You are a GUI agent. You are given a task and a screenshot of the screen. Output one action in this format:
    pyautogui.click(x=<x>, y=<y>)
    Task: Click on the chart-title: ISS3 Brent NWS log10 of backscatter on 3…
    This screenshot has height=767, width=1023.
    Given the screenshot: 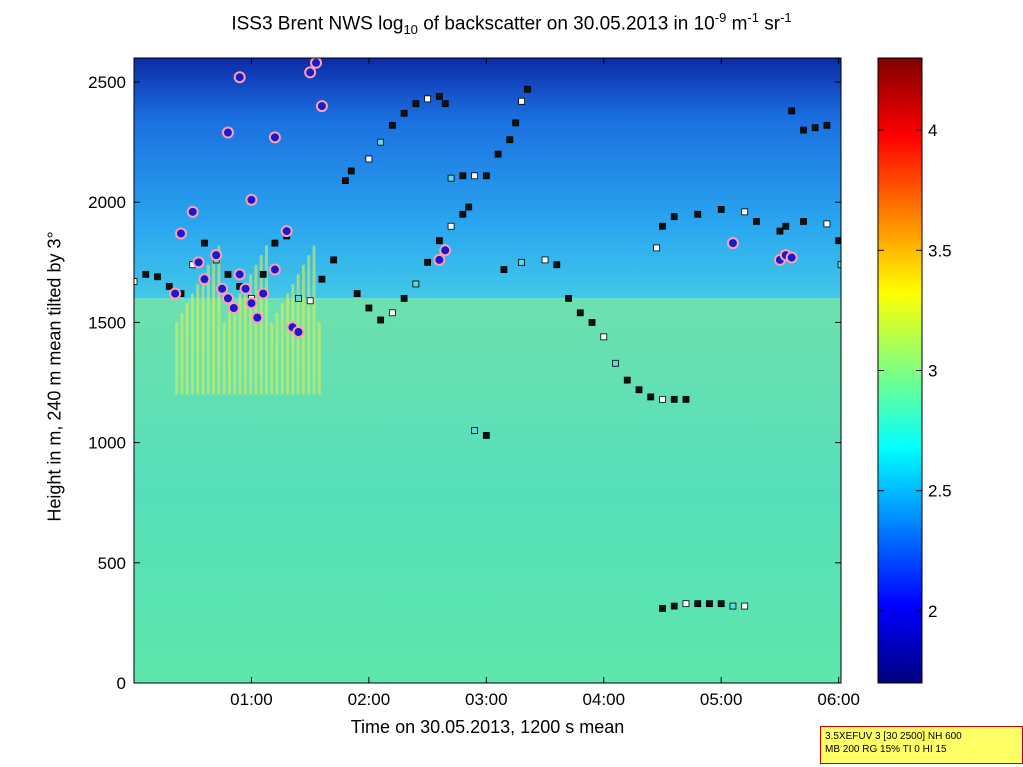 What is the action you would take?
    pyautogui.click(x=511, y=24)
    